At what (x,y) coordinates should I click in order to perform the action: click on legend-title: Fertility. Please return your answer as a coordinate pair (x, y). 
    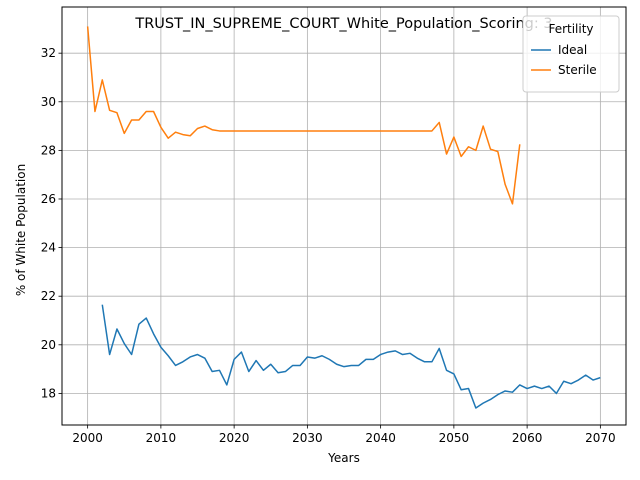
    Looking at the image, I should click on (570, 29).